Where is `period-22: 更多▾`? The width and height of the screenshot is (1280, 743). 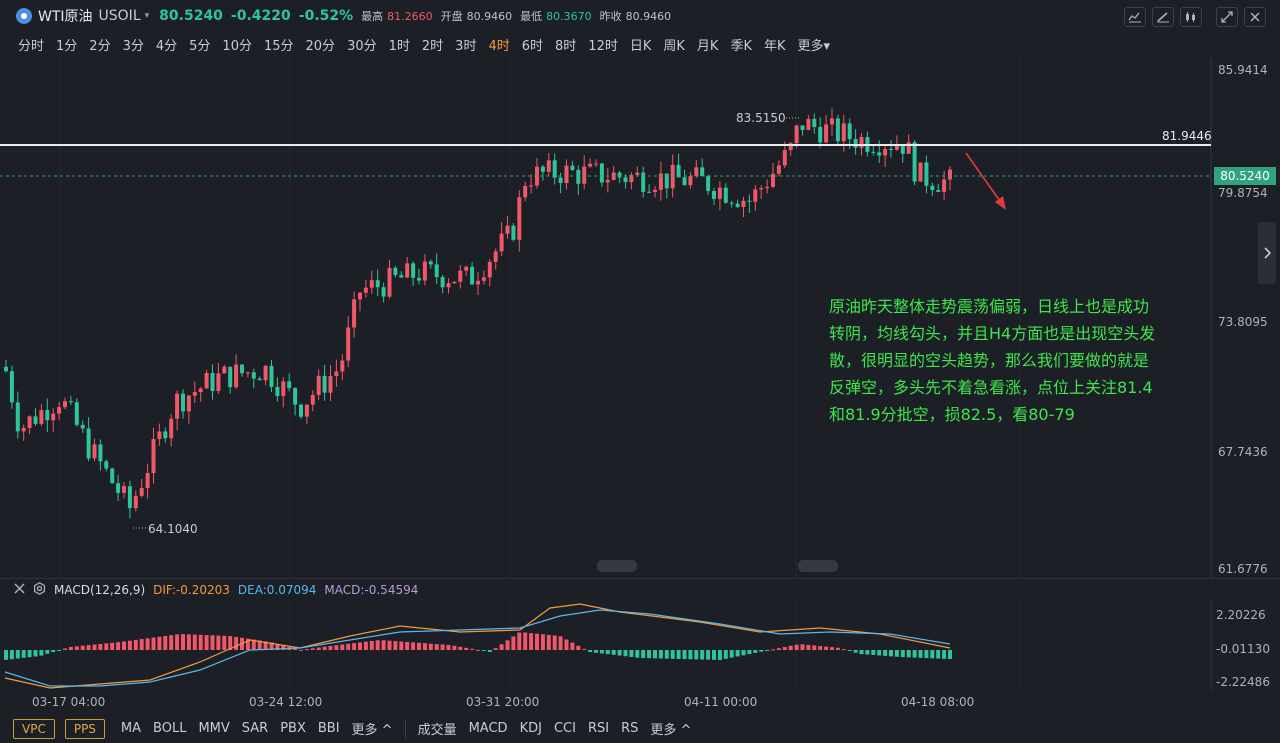
period-22: 更多▾ is located at coordinates (814, 46).